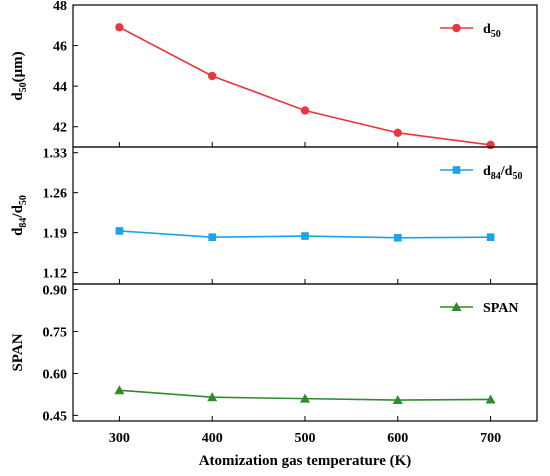 The width and height of the screenshot is (550, 476). What do you see at coordinates (119, 438) in the screenshot?
I see `x-tick-label: 300` at bounding box center [119, 438].